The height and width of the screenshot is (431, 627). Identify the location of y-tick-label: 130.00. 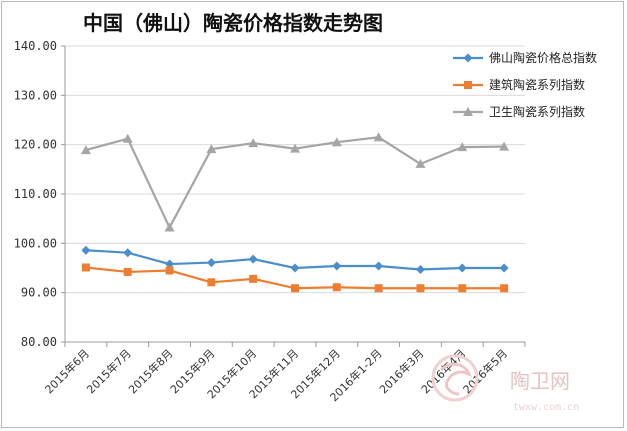
(35, 95).